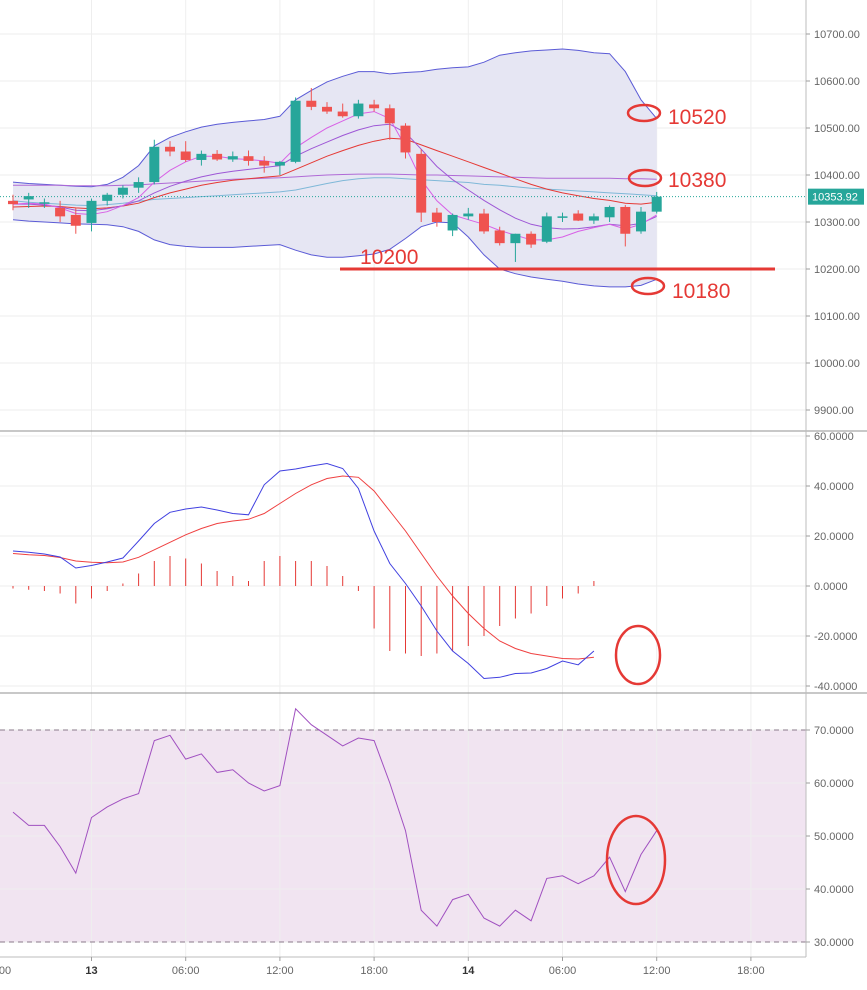 The width and height of the screenshot is (867, 990). What do you see at coordinates (834, 411) in the screenshot?
I see `y-tick-label: 9900.00` at bounding box center [834, 411].